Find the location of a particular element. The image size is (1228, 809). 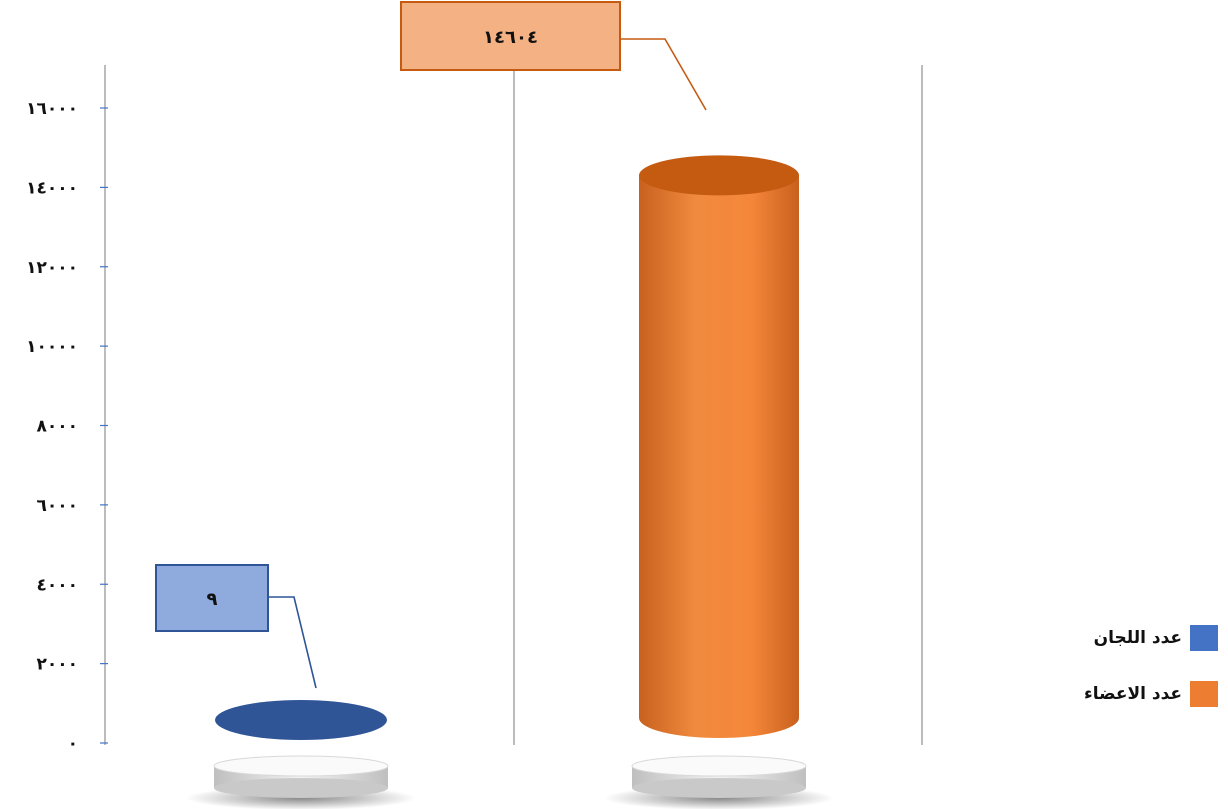

y-axis-ticks: ٠ ٢٠٠٠ ٤٠٠٠ ٦٠٠٠ ٨٠٠٠ ١٠٠٠٠ ١٢٠٠٠ ١٤٠٠٠ ١٦٠٠٠ is located at coordinates (67, 426).